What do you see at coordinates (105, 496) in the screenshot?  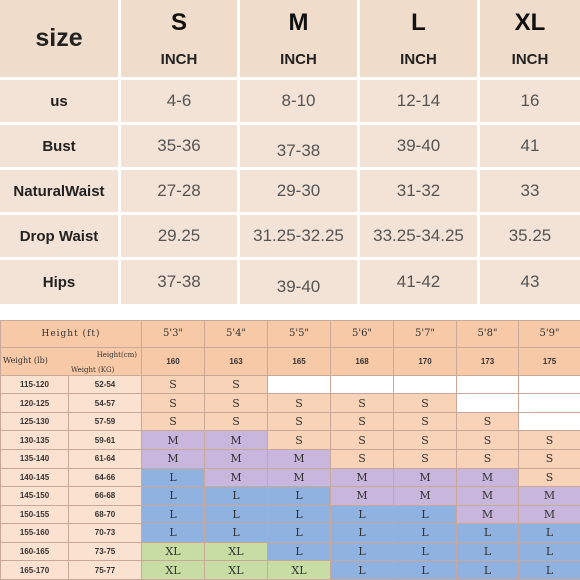 I see `weight-kg: 66-68` at bounding box center [105, 496].